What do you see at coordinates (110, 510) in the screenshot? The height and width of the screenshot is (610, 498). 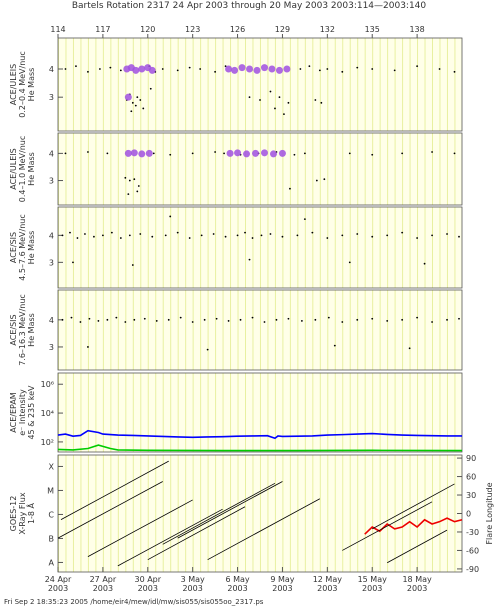 I see `line` at bounding box center [110, 510].